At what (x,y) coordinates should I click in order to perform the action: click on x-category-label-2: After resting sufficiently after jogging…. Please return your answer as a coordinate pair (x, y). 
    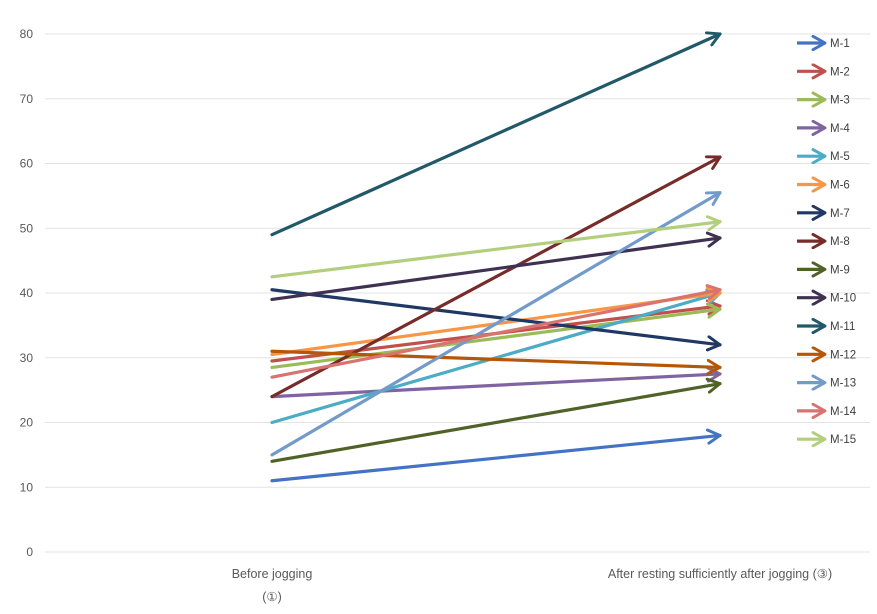
    Looking at the image, I should click on (720, 574).